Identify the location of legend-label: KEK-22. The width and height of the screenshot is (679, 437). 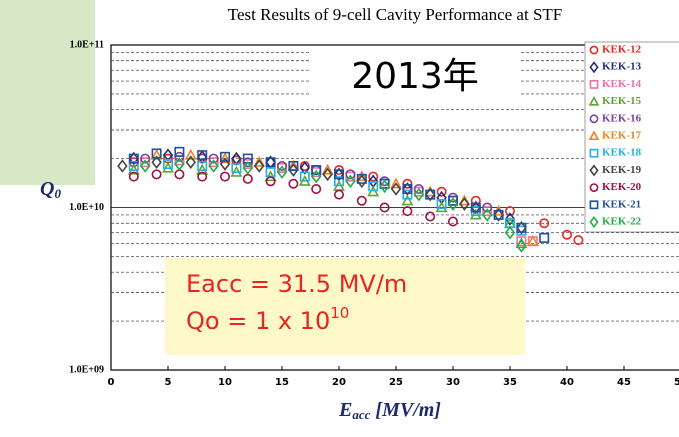
(622, 222).